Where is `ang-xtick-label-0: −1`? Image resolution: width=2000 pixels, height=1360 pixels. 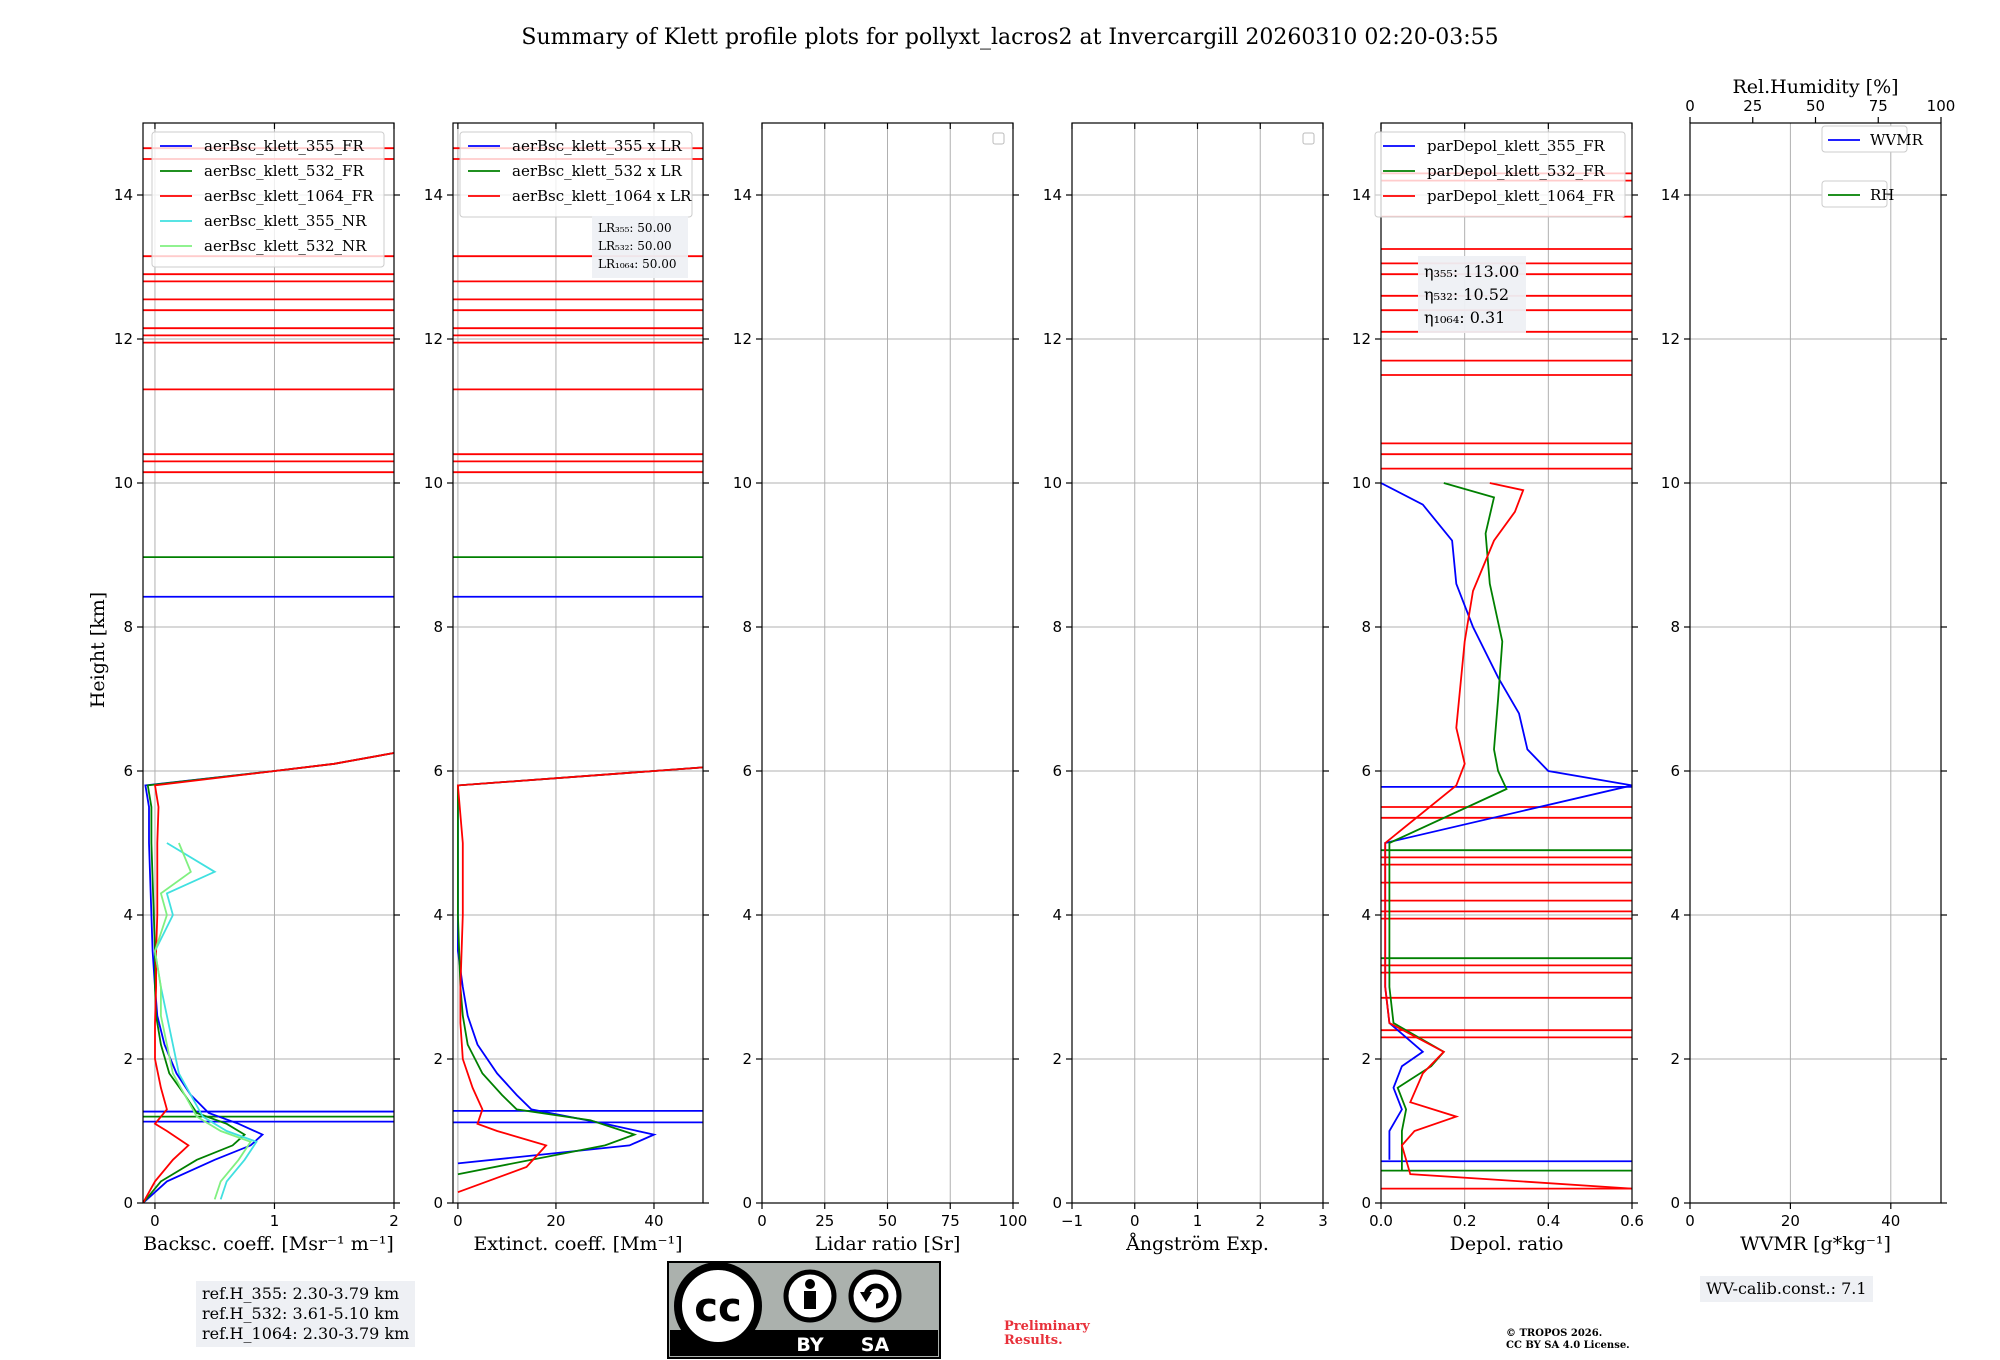
ang-xtick-label-0: −1 is located at coordinates (1072, 1221).